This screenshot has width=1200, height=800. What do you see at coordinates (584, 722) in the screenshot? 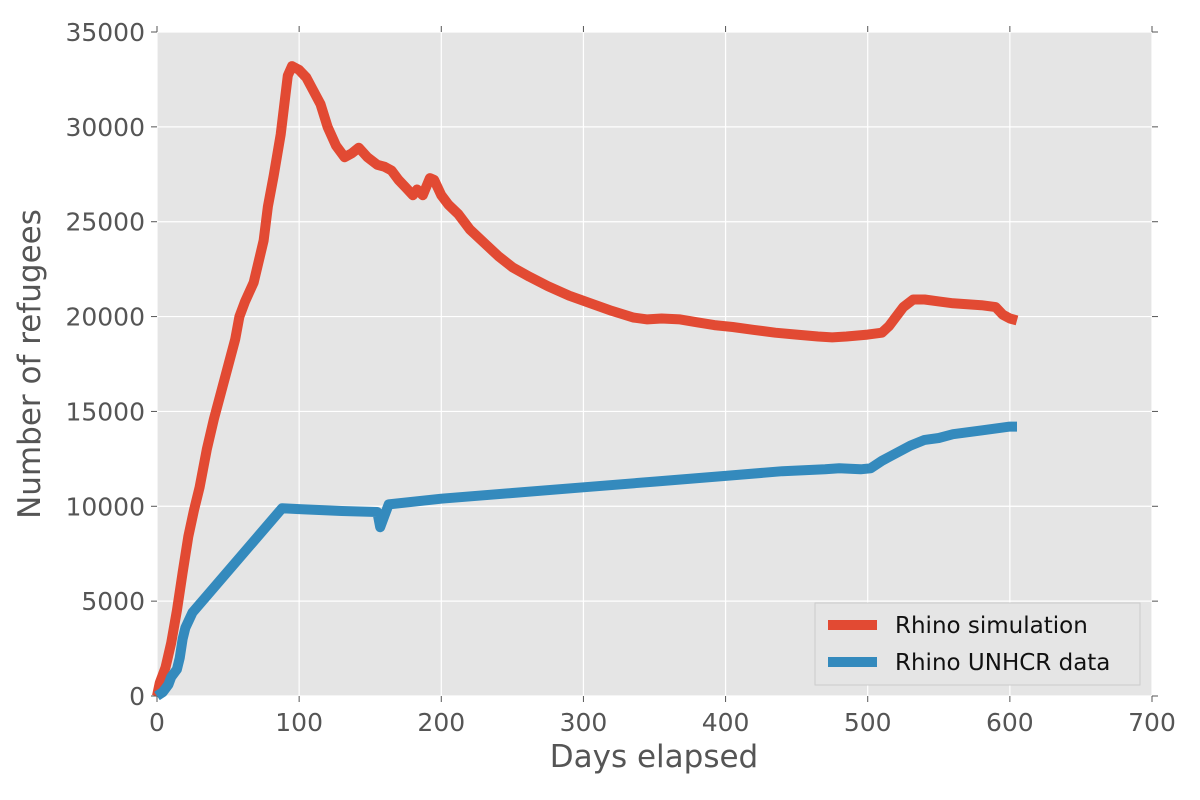
I see `x-tick-label: 300` at bounding box center [584, 722].